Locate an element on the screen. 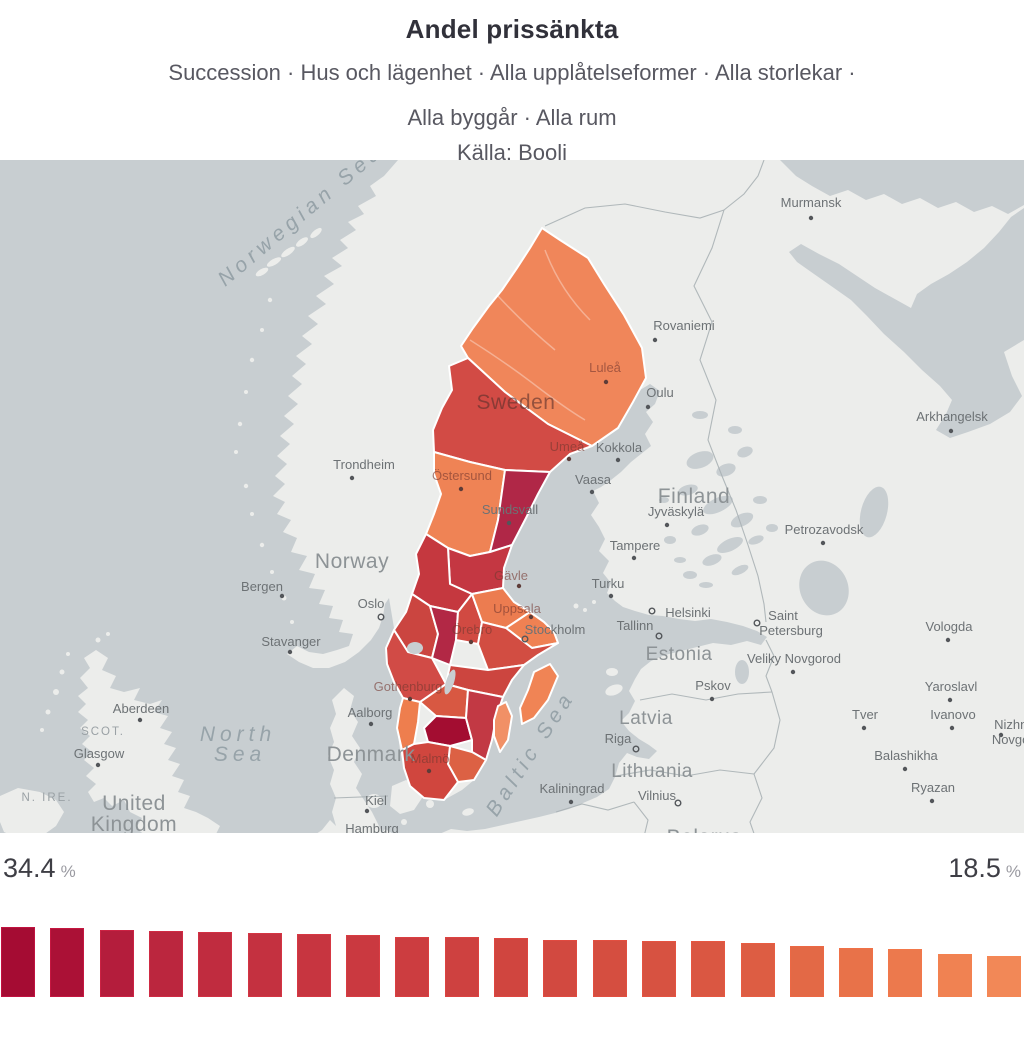 Image resolution: width=1024 pixels, height=1037 pixels. white-sea is located at coordinates (906, 323).